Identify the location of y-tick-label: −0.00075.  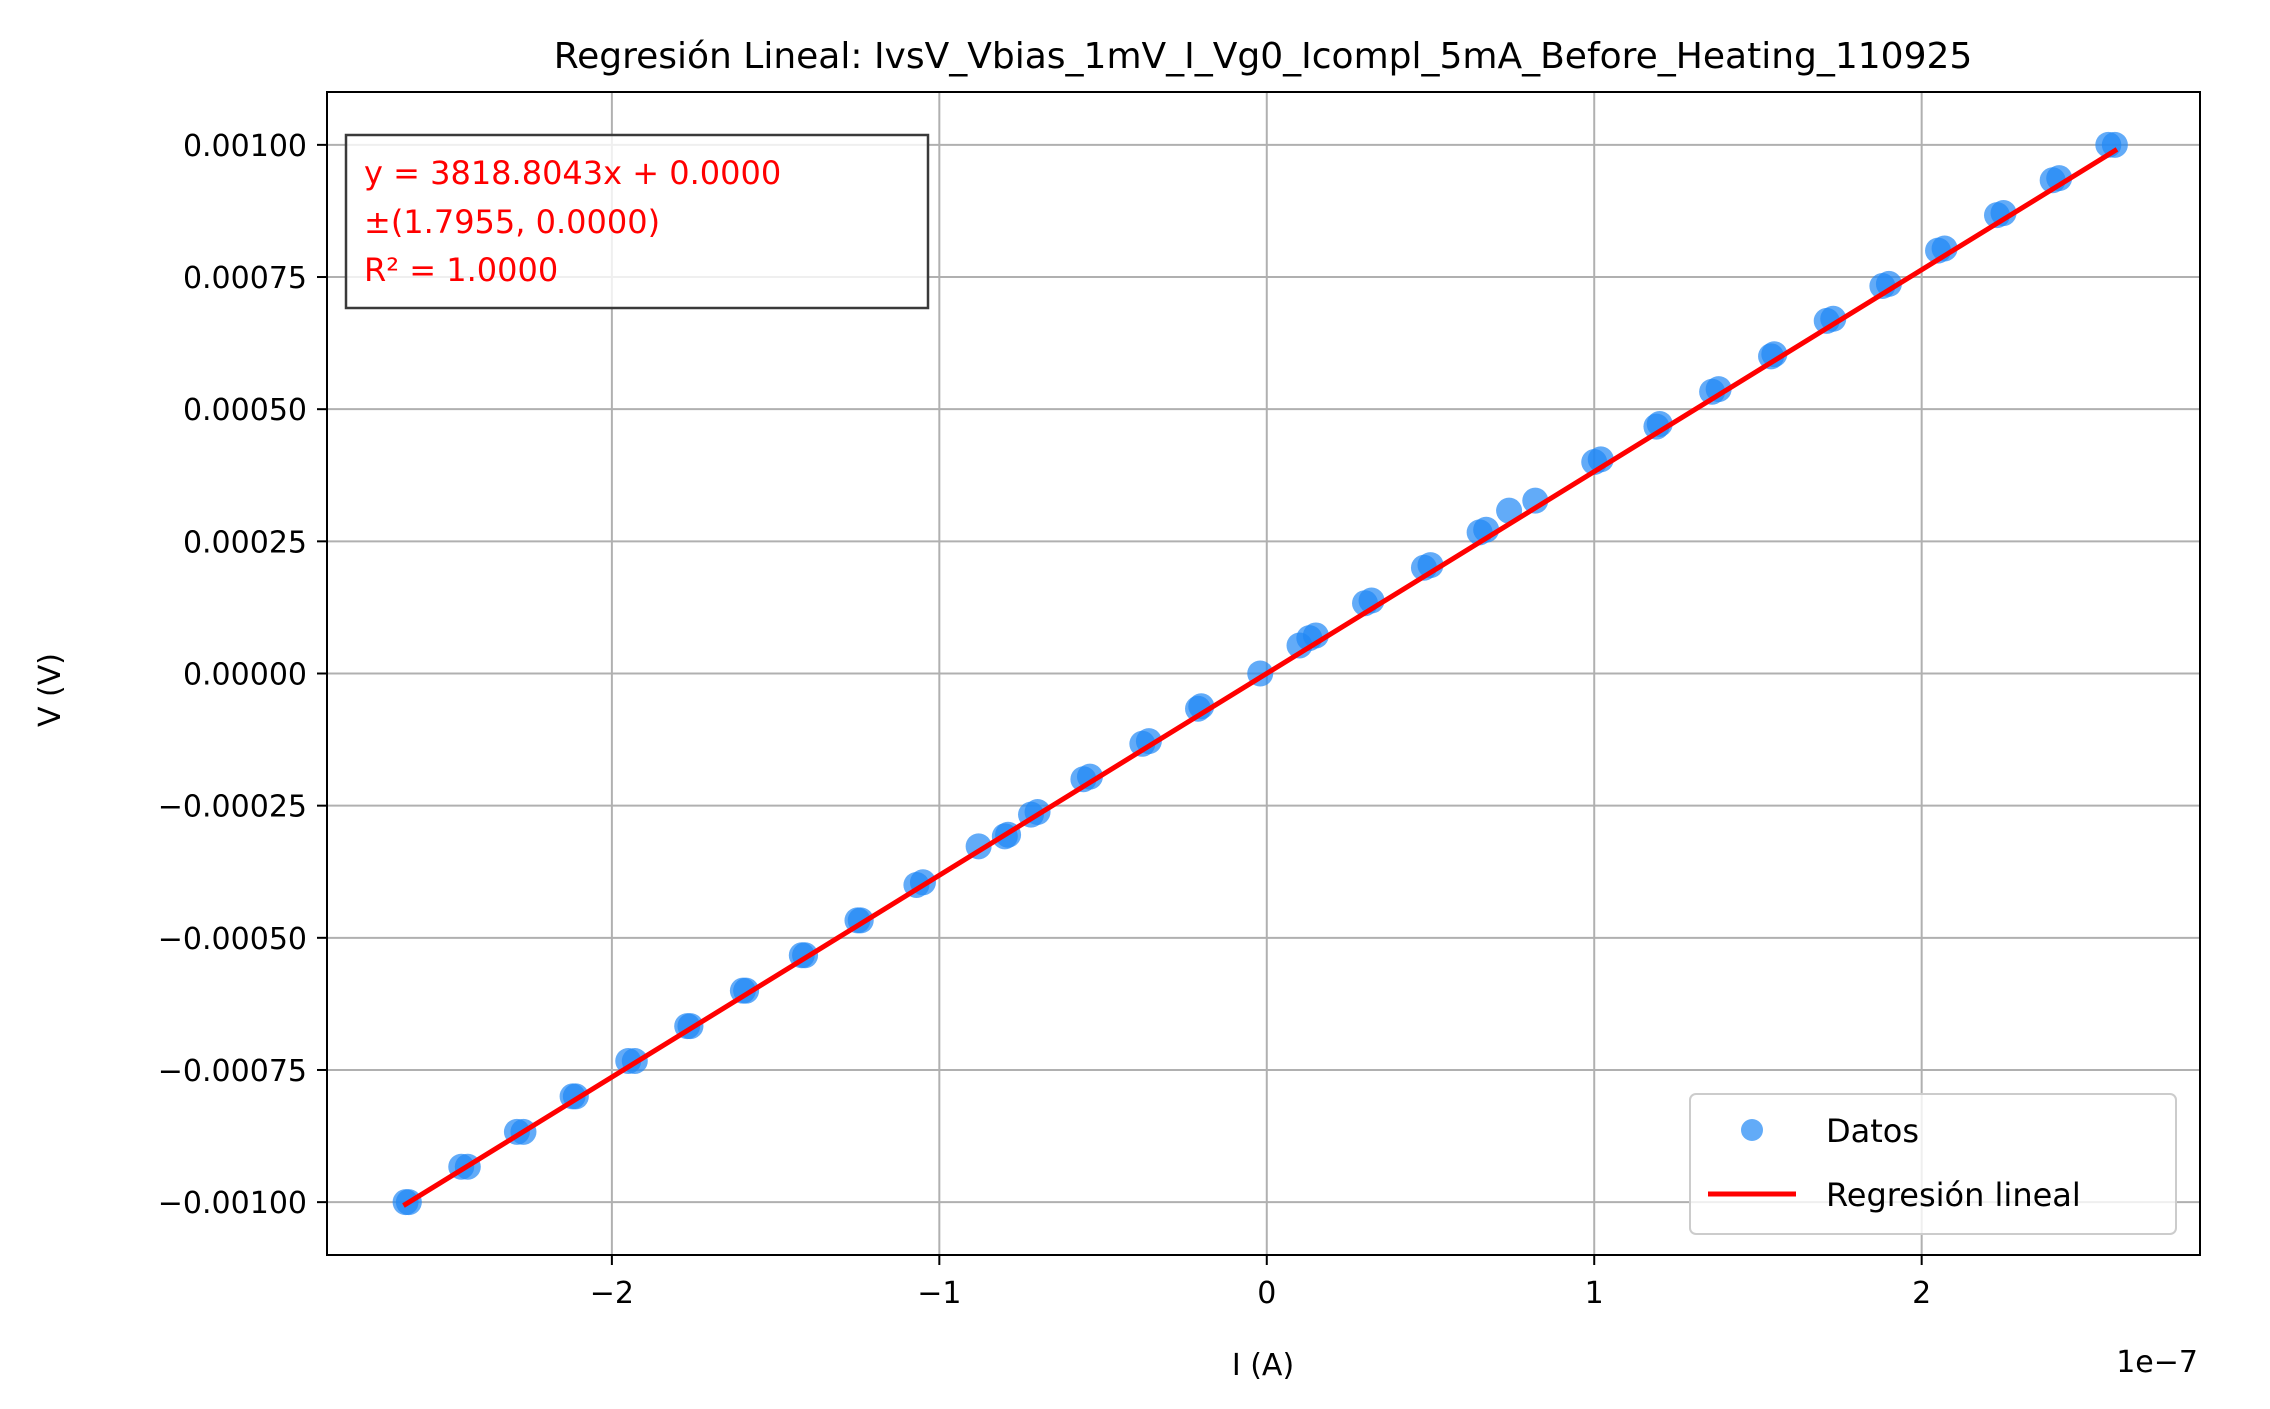
(232, 1071).